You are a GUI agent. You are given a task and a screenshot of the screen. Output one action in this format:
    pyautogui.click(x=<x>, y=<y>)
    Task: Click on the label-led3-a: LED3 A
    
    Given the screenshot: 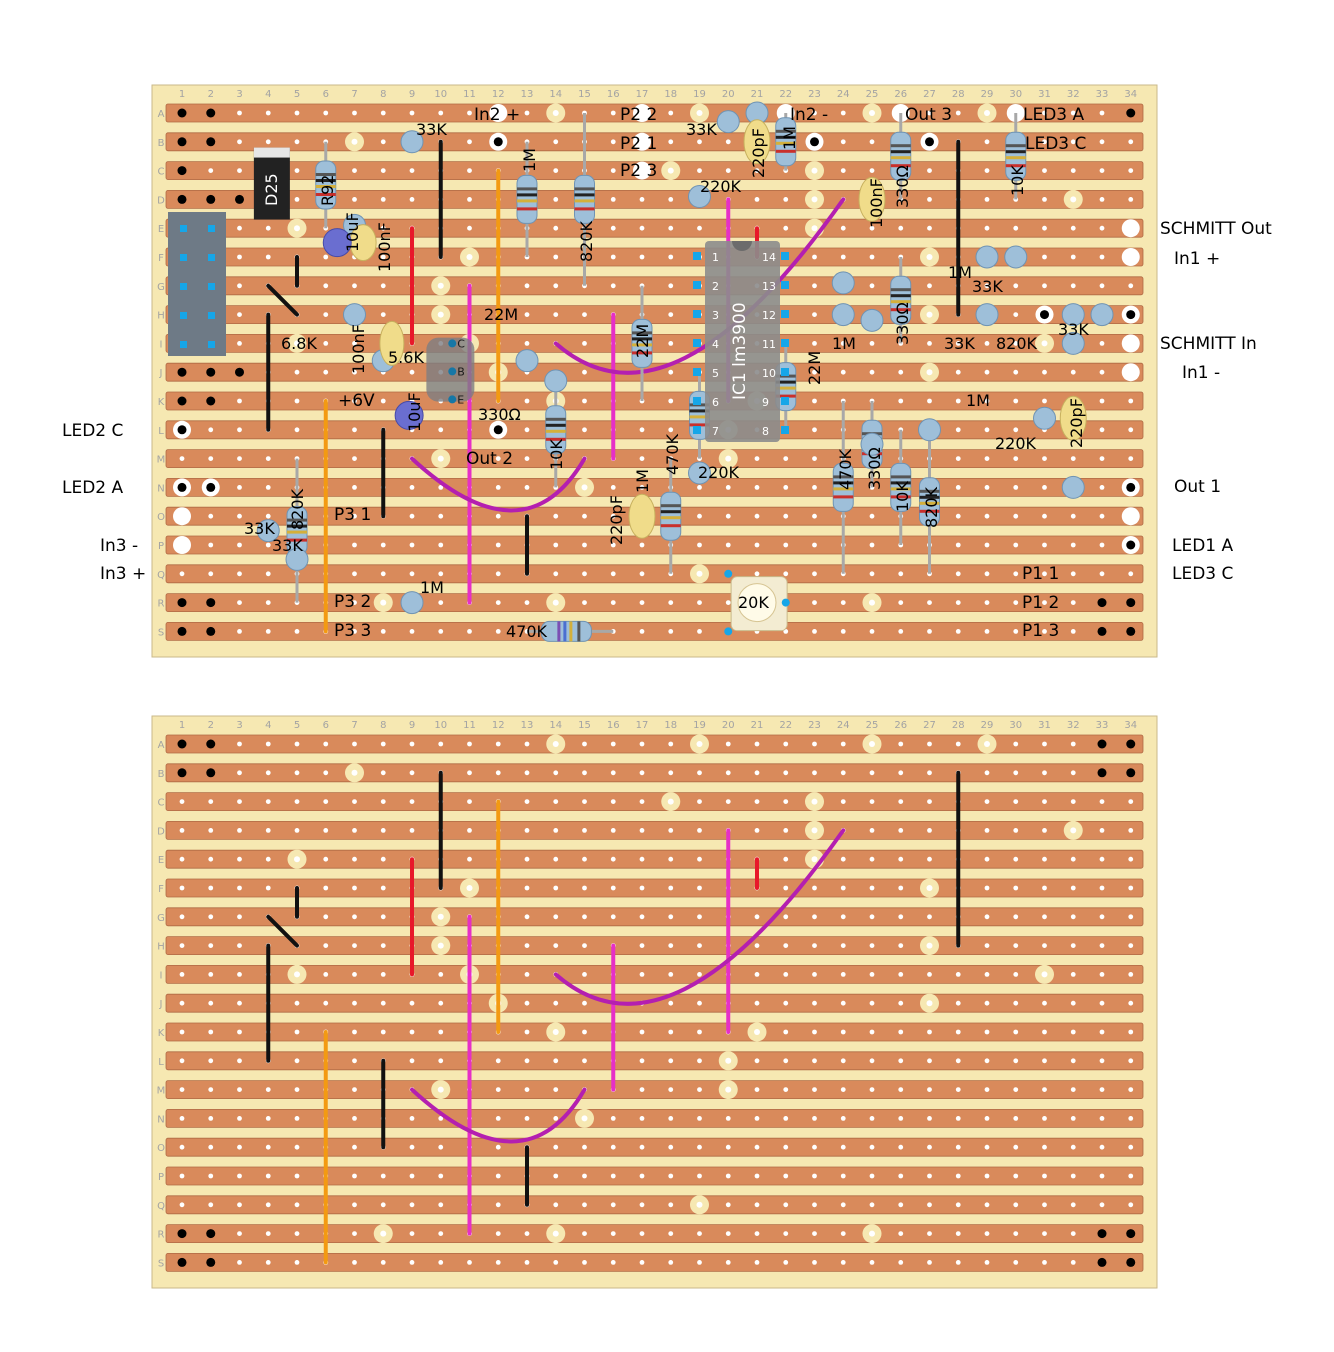 What is the action you would take?
    pyautogui.click(x=1054, y=115)
    